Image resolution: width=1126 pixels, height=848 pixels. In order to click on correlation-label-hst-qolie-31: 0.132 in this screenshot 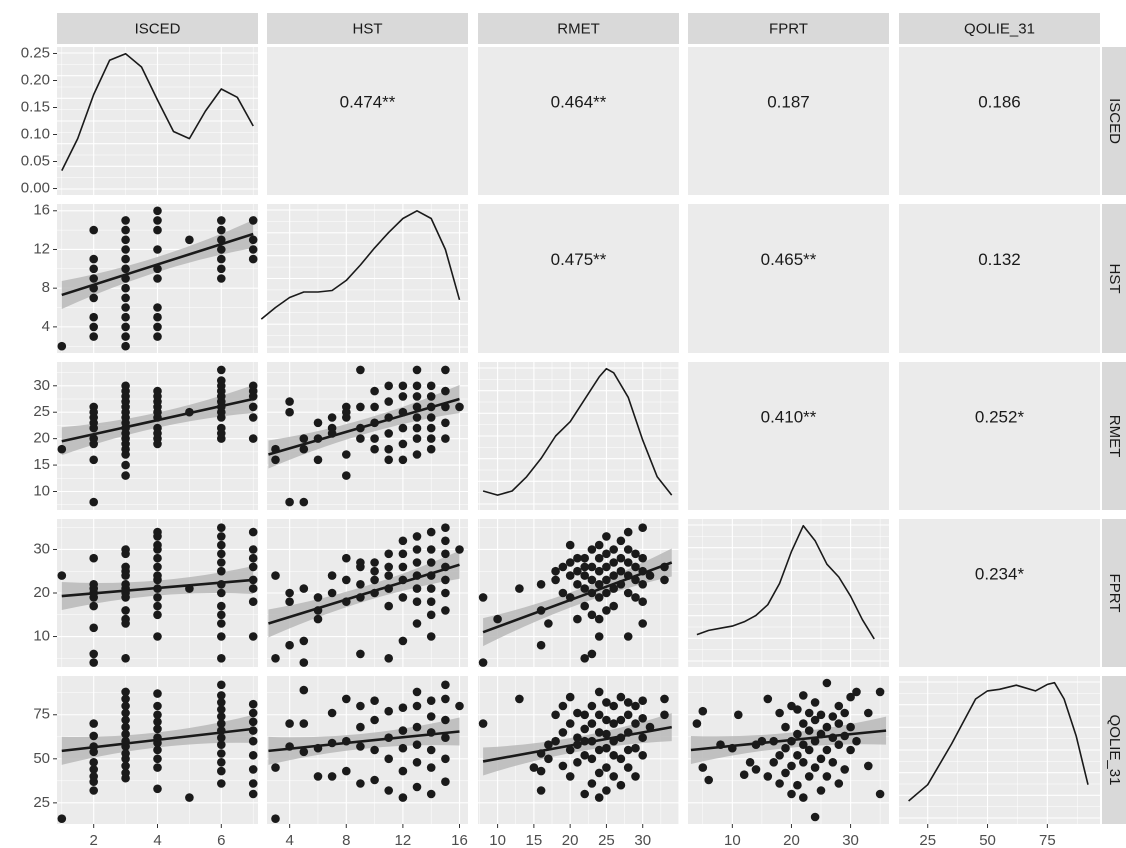, I will do `click(999, 259)`.